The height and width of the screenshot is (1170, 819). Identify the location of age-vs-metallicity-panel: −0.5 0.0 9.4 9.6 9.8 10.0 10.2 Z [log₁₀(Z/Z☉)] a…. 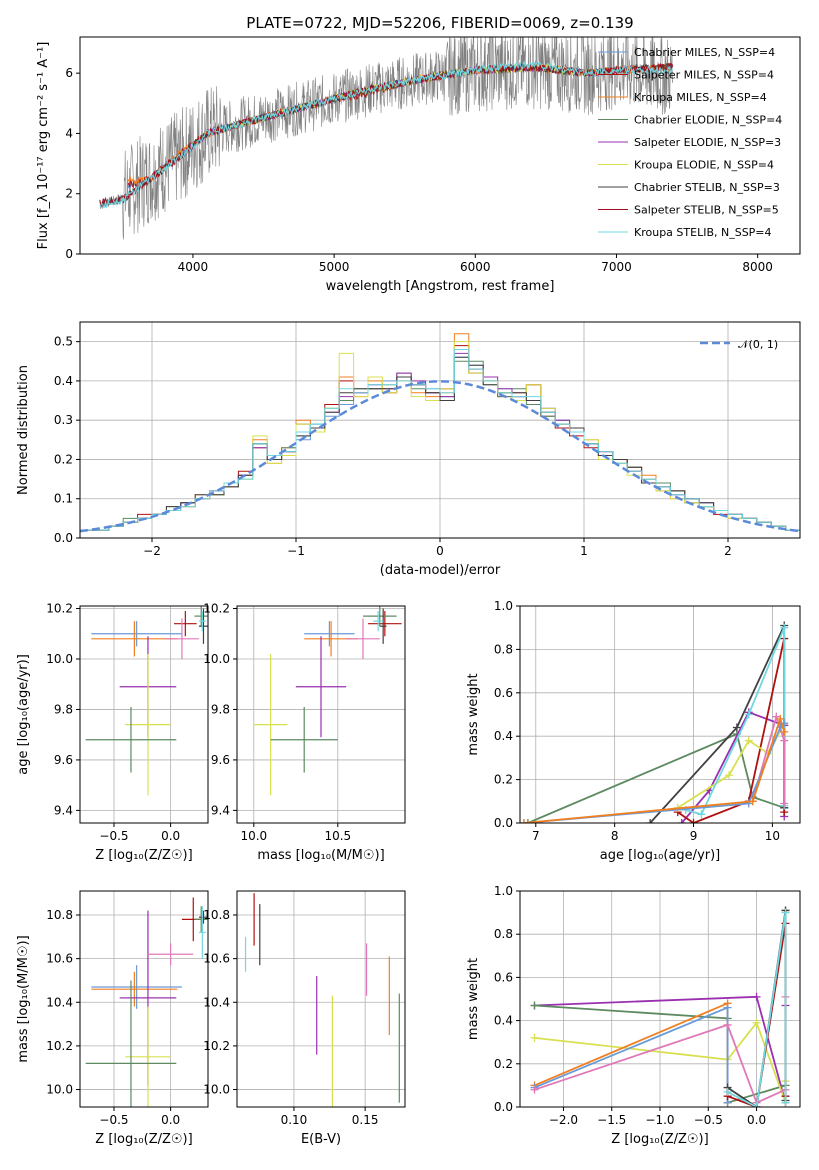
(112, 732).